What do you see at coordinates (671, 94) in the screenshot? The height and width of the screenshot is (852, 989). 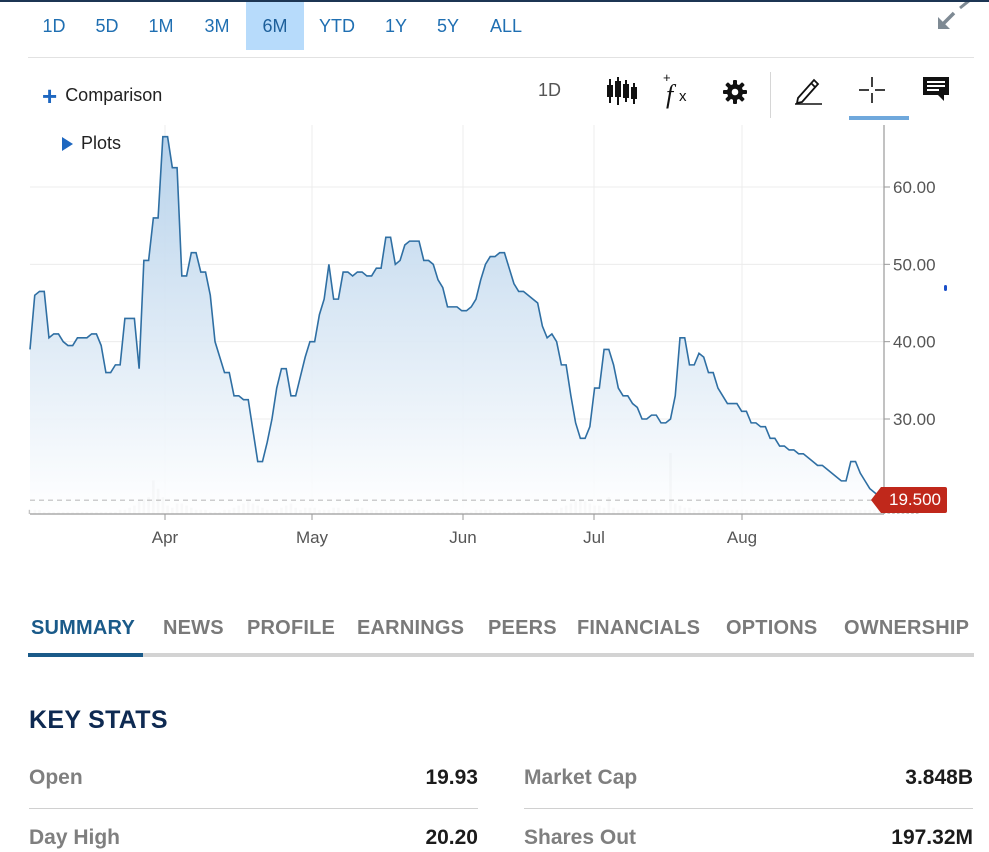 I see `svg-text: f` at bounding box center [671, 94].